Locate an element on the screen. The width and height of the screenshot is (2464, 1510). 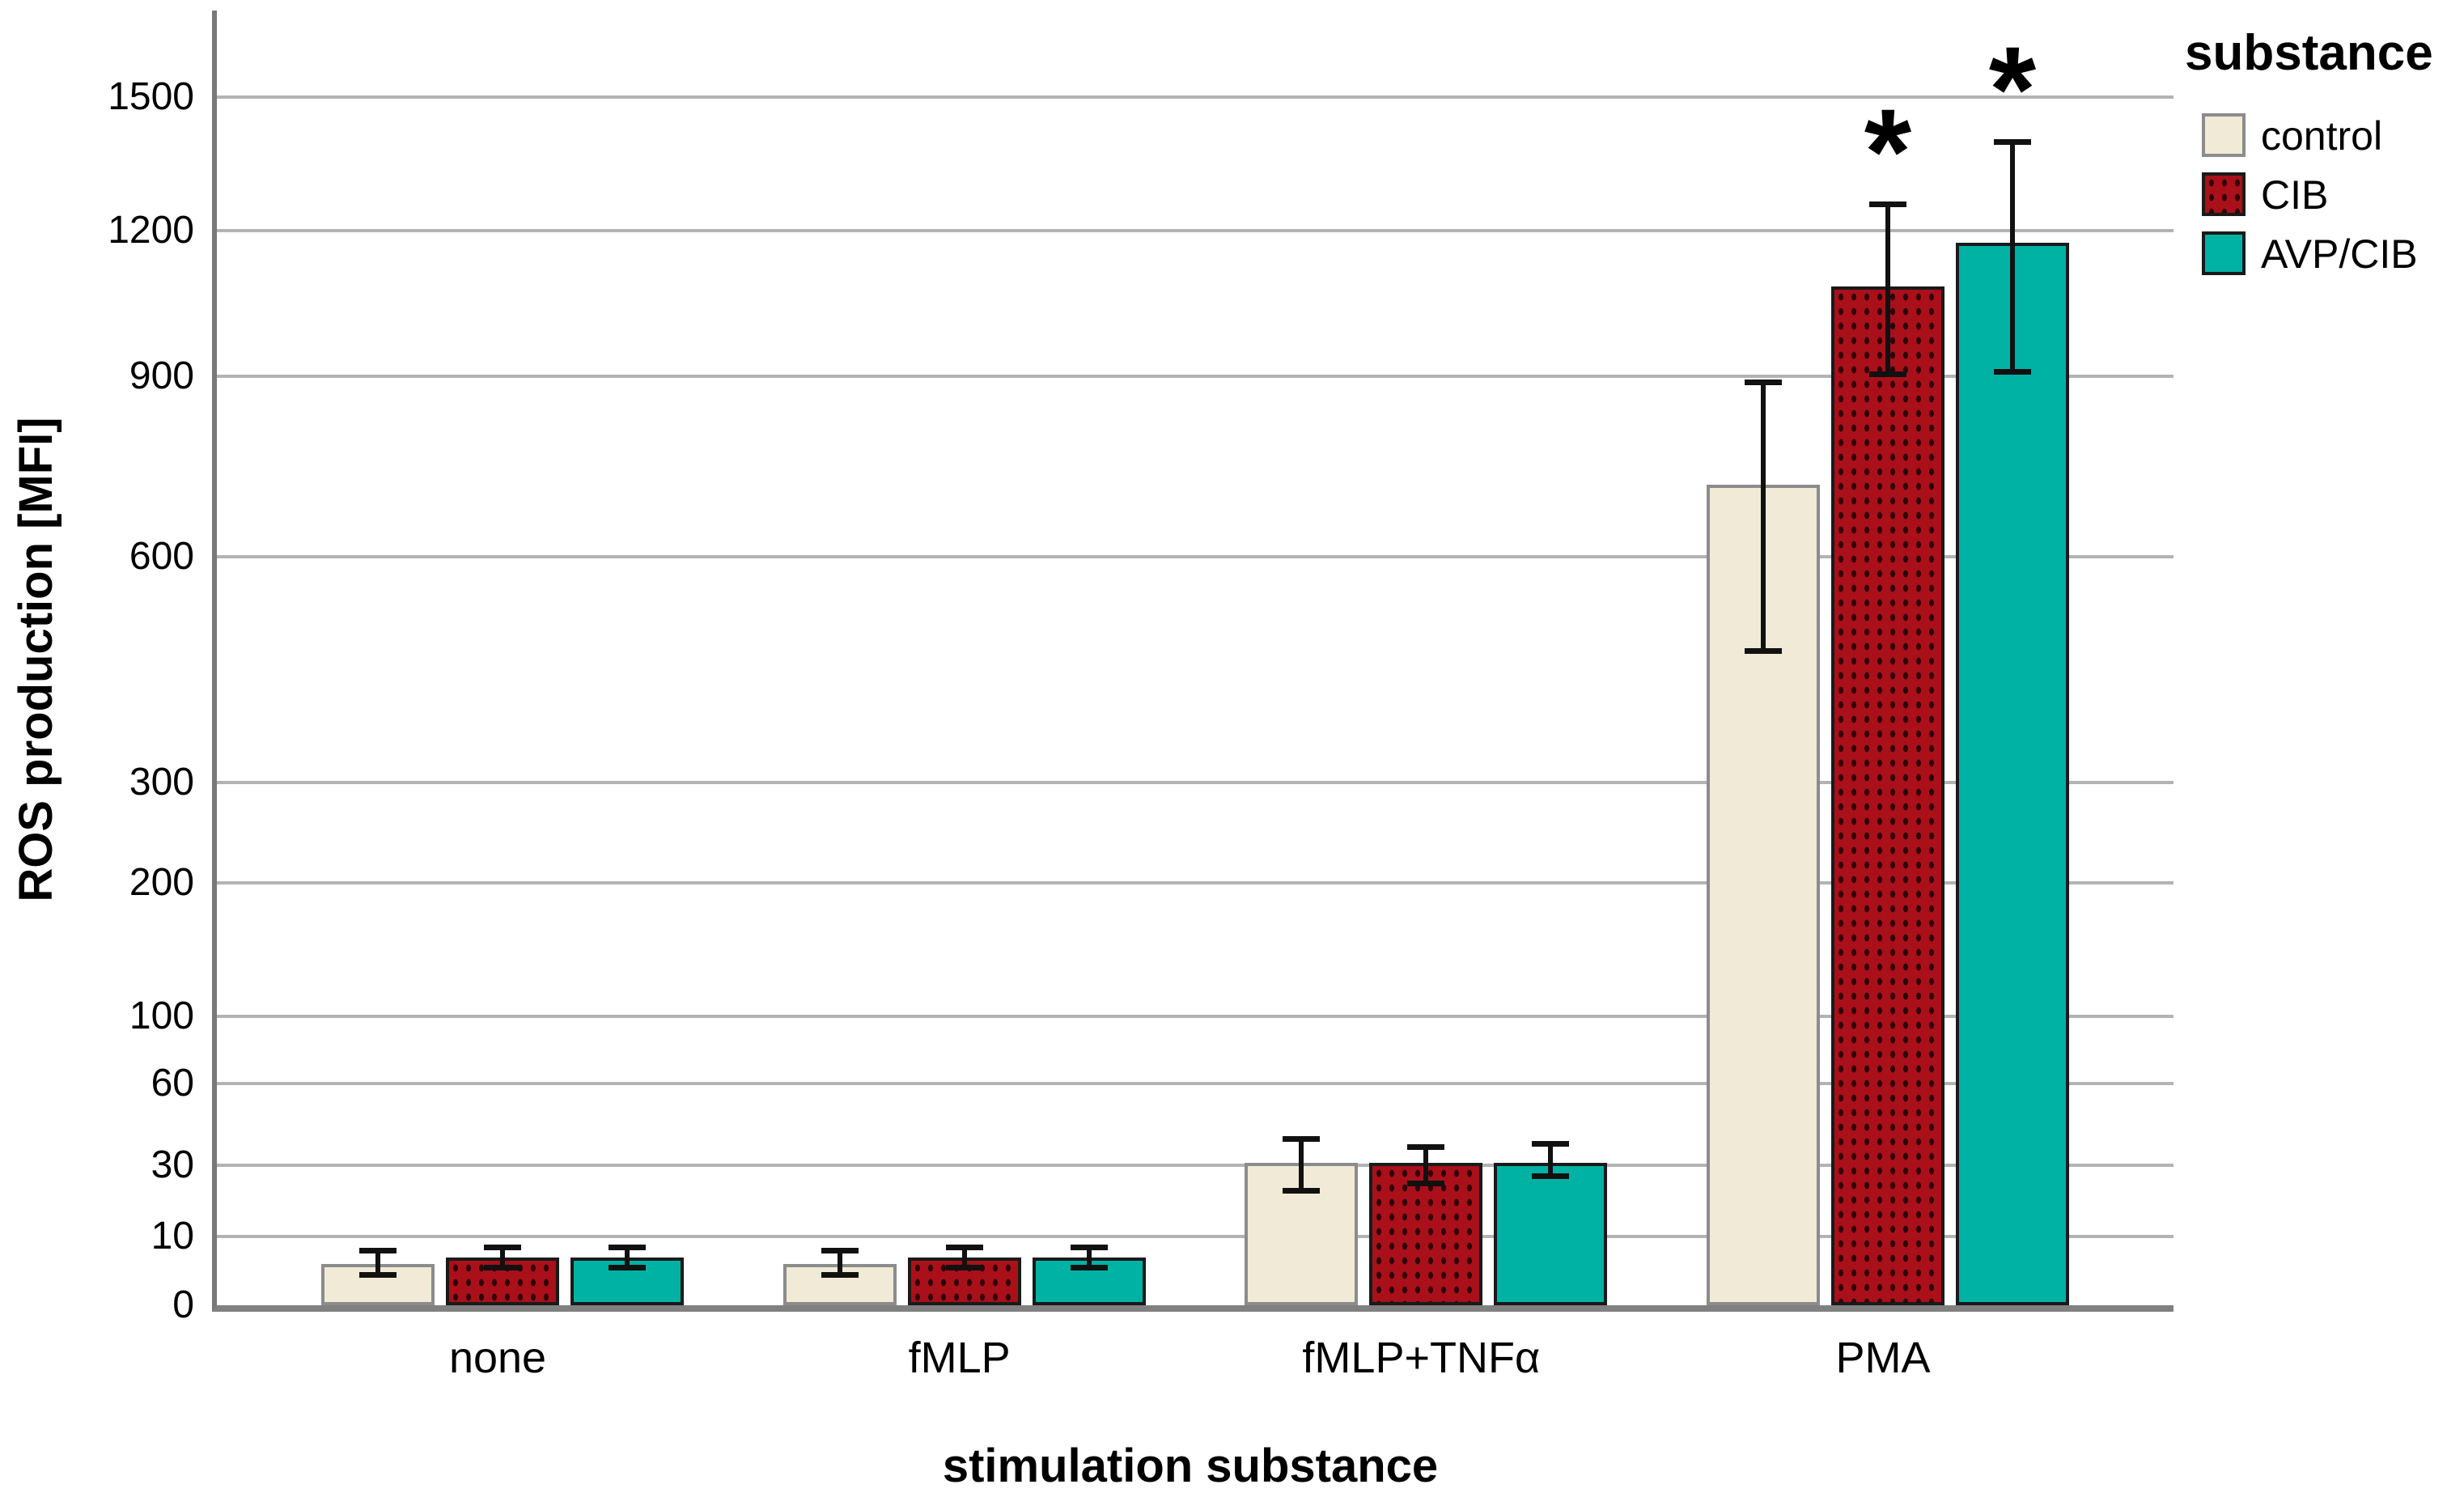
y-tick-label: 200 is located at coordinates (161, 883).